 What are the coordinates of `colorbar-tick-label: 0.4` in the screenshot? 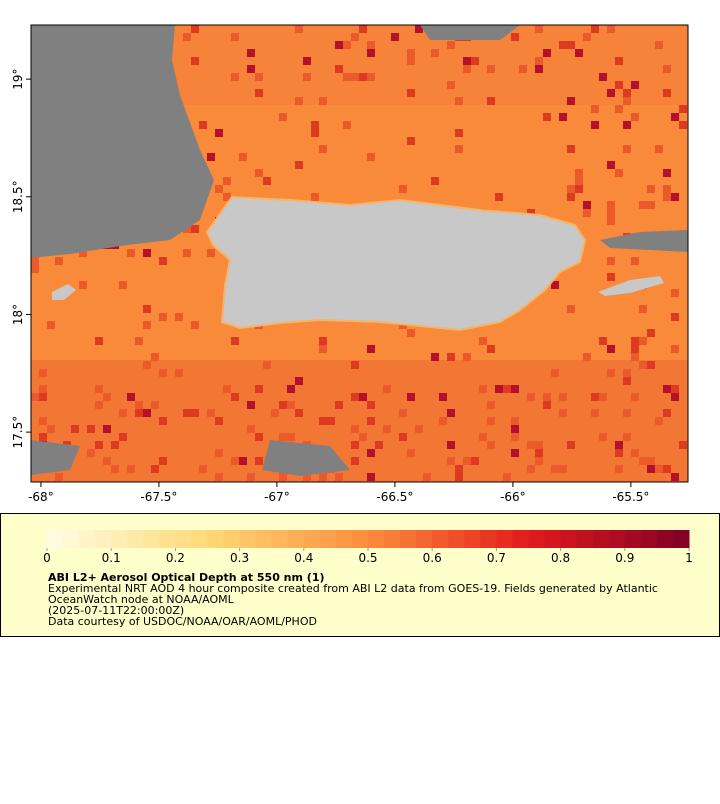 It's located at (303, 558).